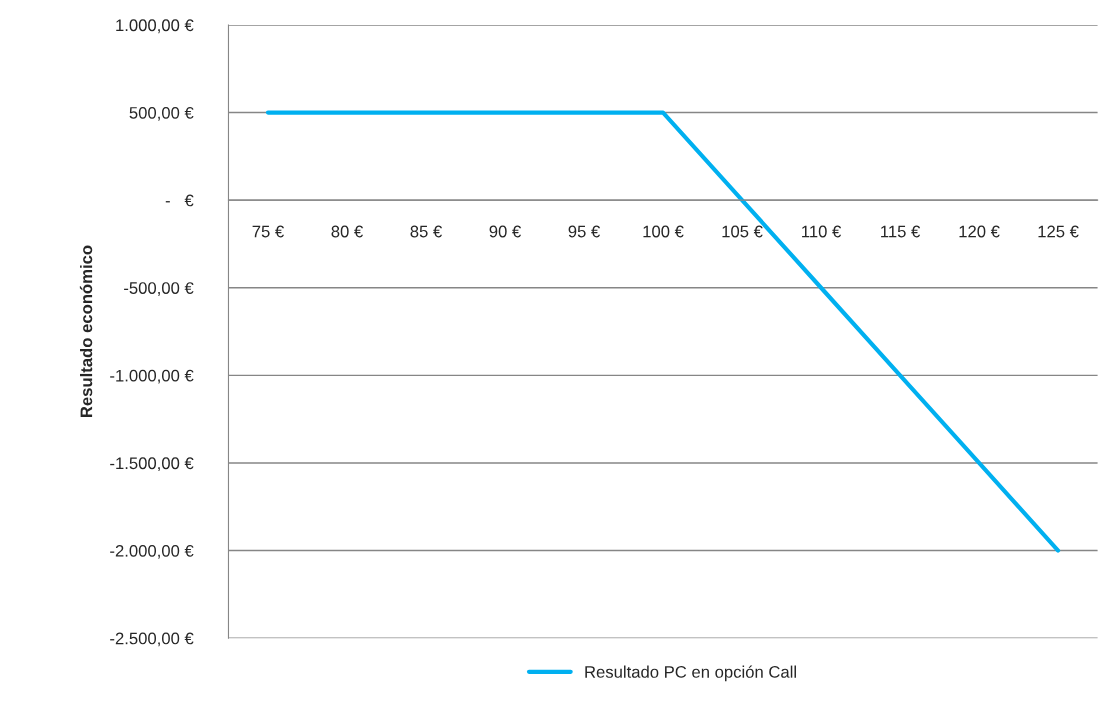 The height and width of the screenshot is (713, 1120). Describe the element at coordinates (979, 231) in the screenshot. I see `x-tick-label: 120 €` at that location.